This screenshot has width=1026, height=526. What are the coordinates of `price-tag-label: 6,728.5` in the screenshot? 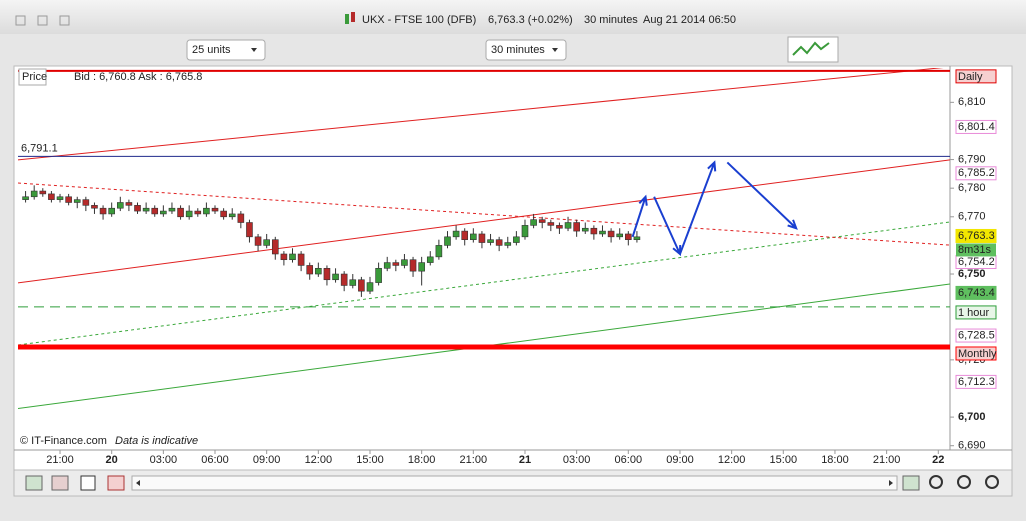 It's located at (976, 335).